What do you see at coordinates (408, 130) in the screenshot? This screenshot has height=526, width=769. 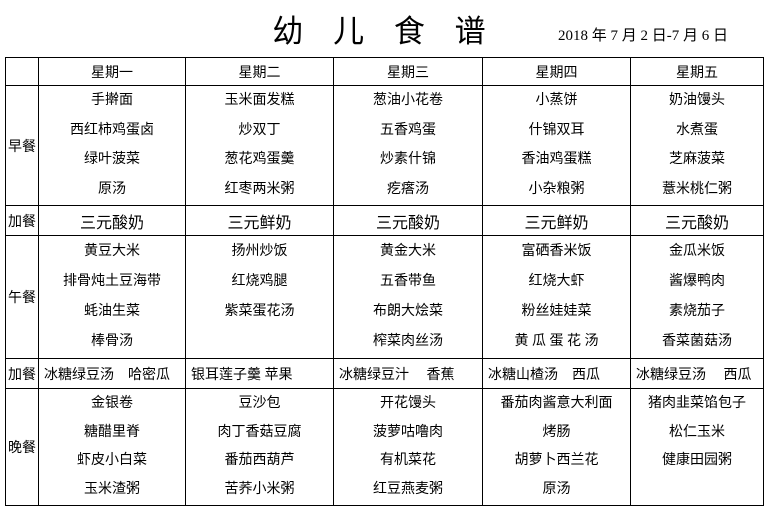 I see `menu-item: 五香鸡蛋` at bounding box center [408, 130].